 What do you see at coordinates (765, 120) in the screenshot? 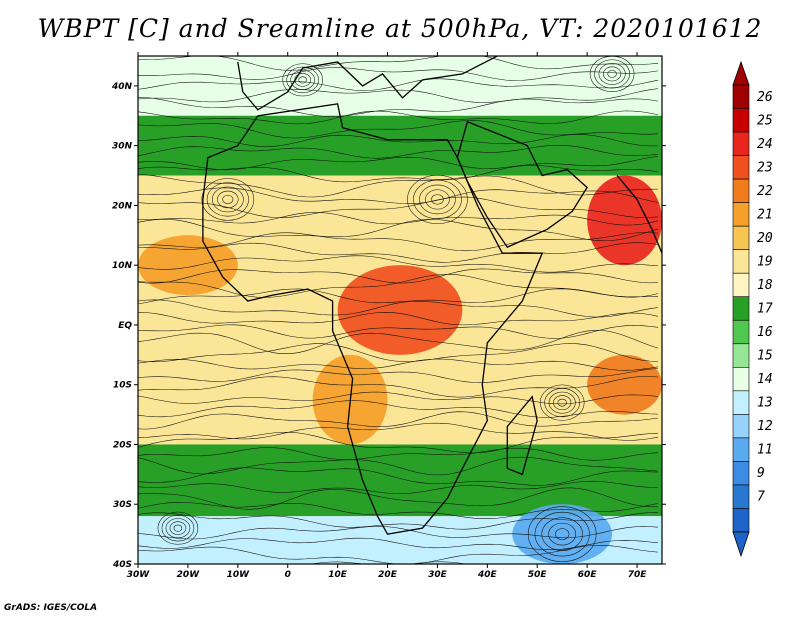
I see `colorbar-label: 25` at bounding box center [765, 120].